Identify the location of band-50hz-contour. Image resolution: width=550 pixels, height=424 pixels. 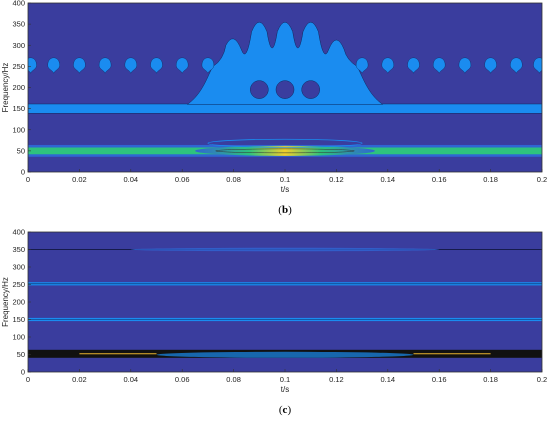
(285, 151).